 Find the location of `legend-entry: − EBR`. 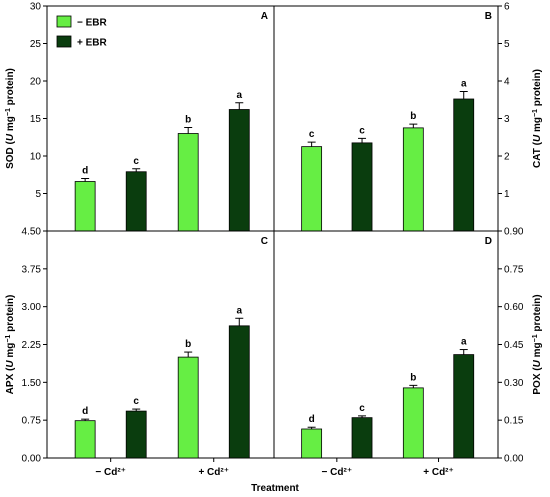

legend-entry: − EBR is located at coordinates (92, 23).